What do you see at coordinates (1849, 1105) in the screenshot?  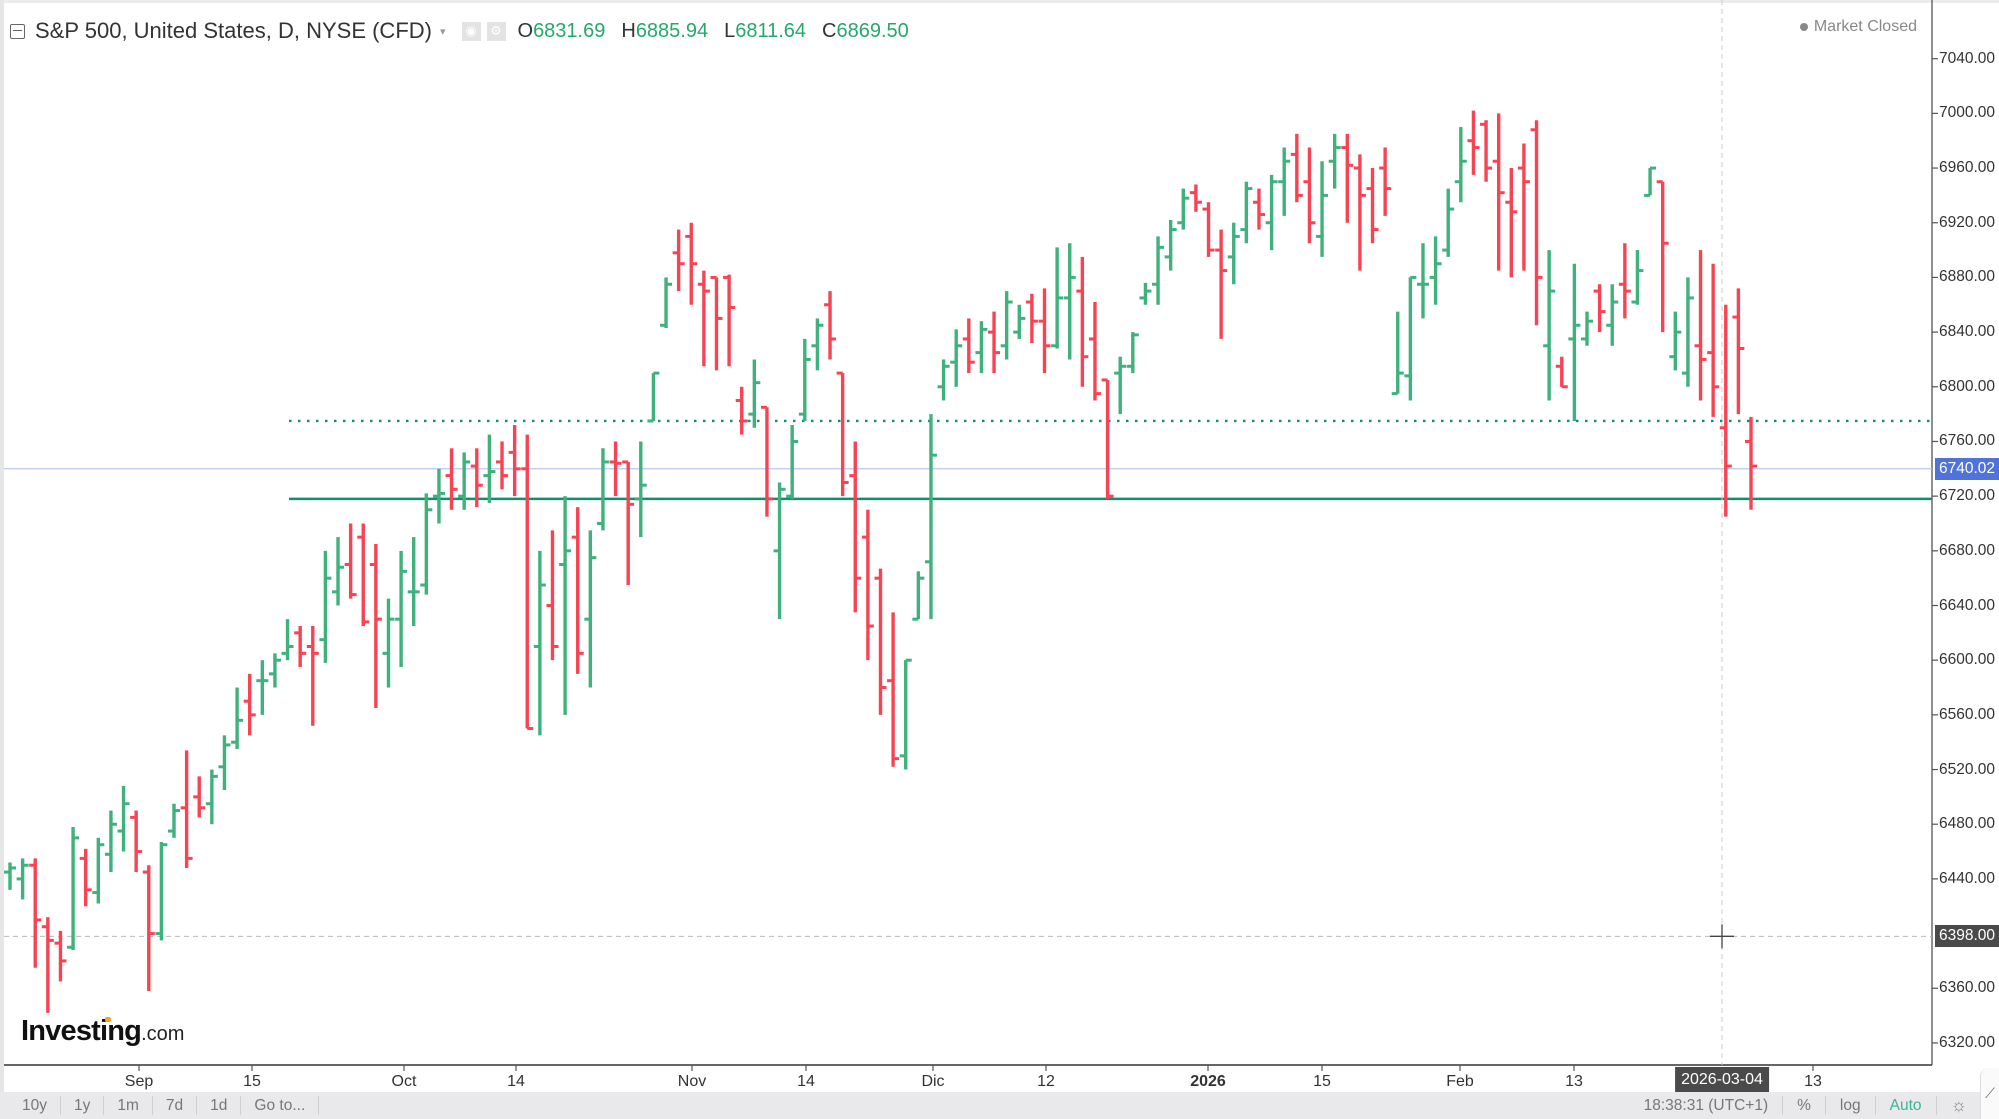 I see `log-scale-button: log` at bounding box center [1849, 1105].